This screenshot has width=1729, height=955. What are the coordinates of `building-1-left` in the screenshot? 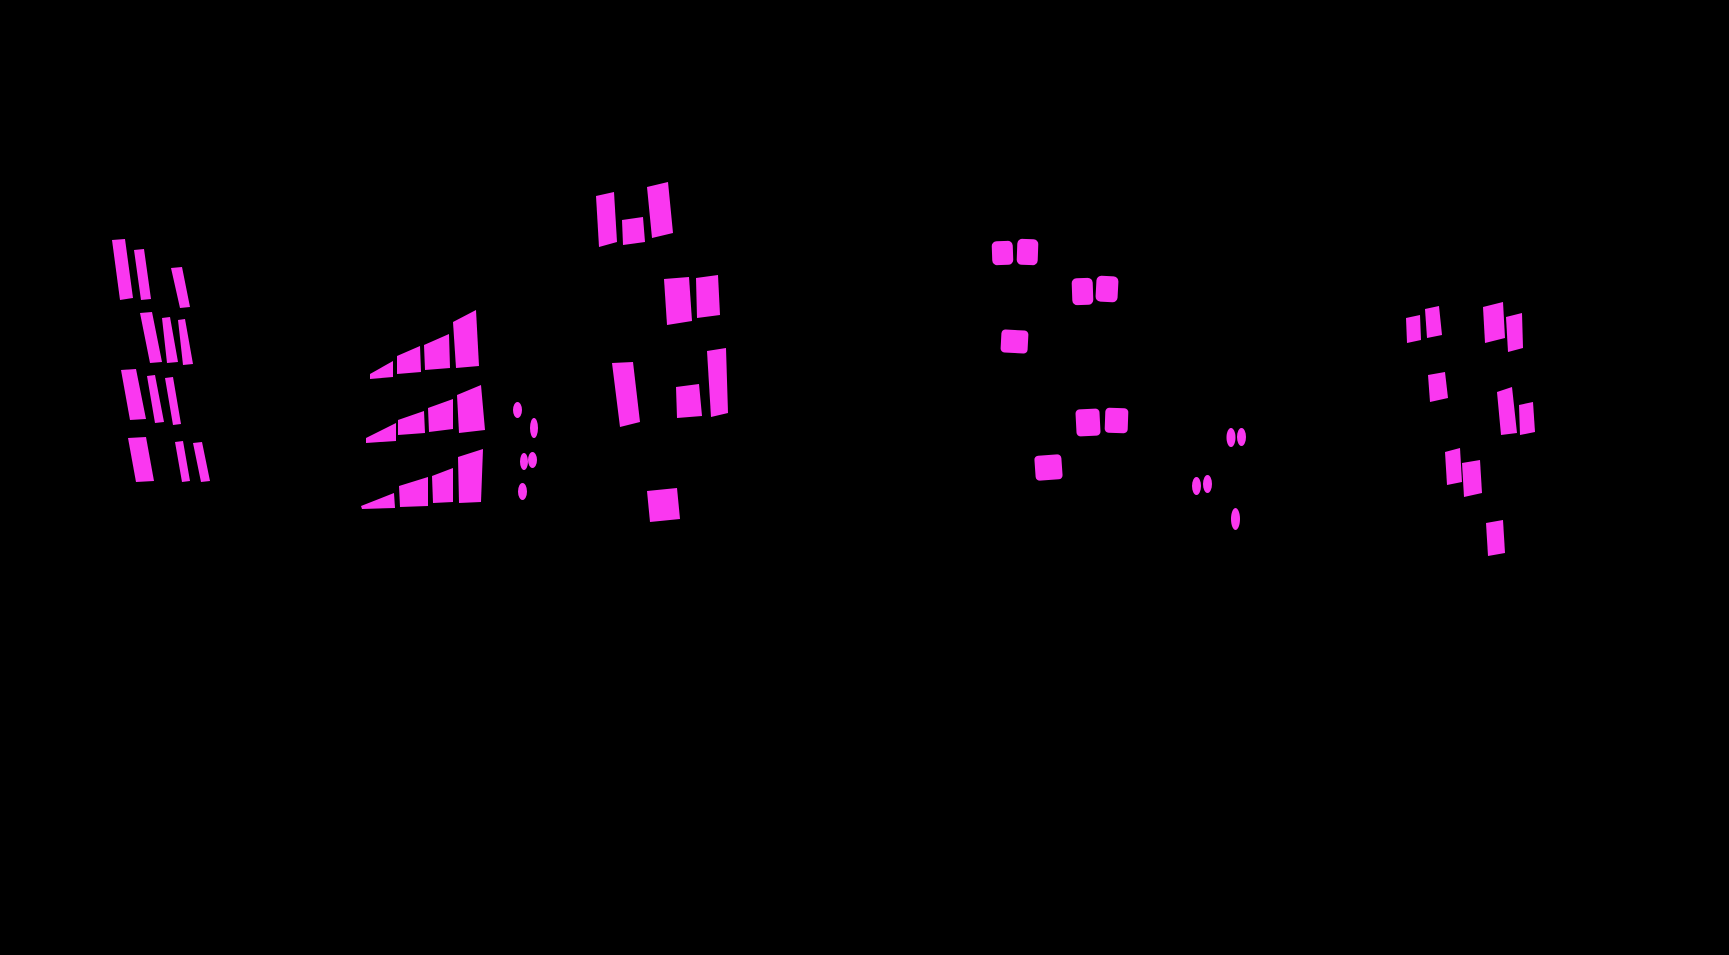 It's located at (161, 360).